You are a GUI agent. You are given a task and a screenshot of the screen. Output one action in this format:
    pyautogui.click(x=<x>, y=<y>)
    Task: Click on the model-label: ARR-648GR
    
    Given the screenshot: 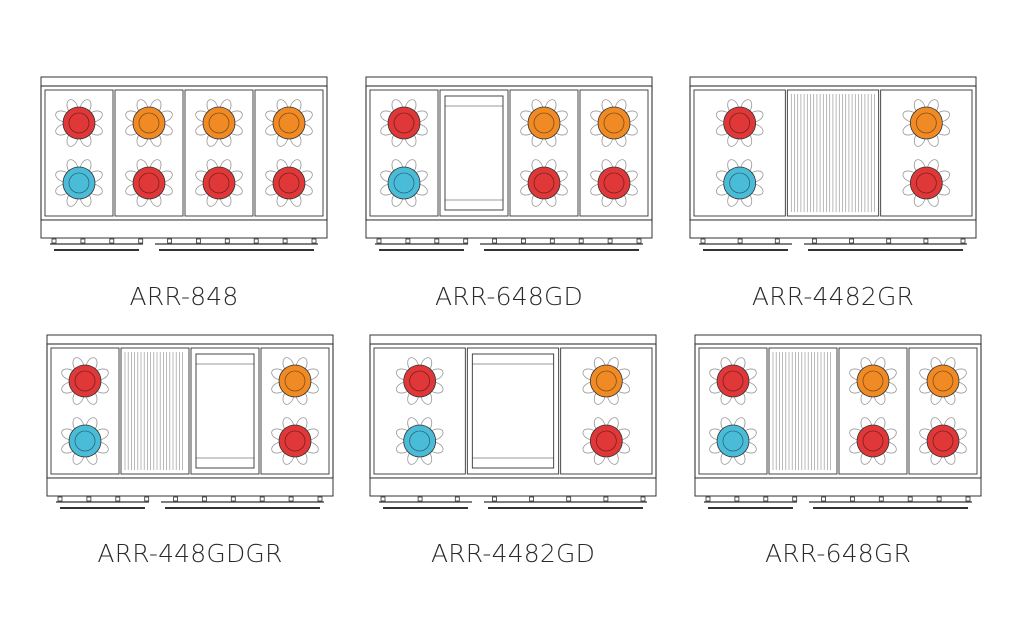 What is the action you would take?
    pyautogui.click(x=838, y=553)
    